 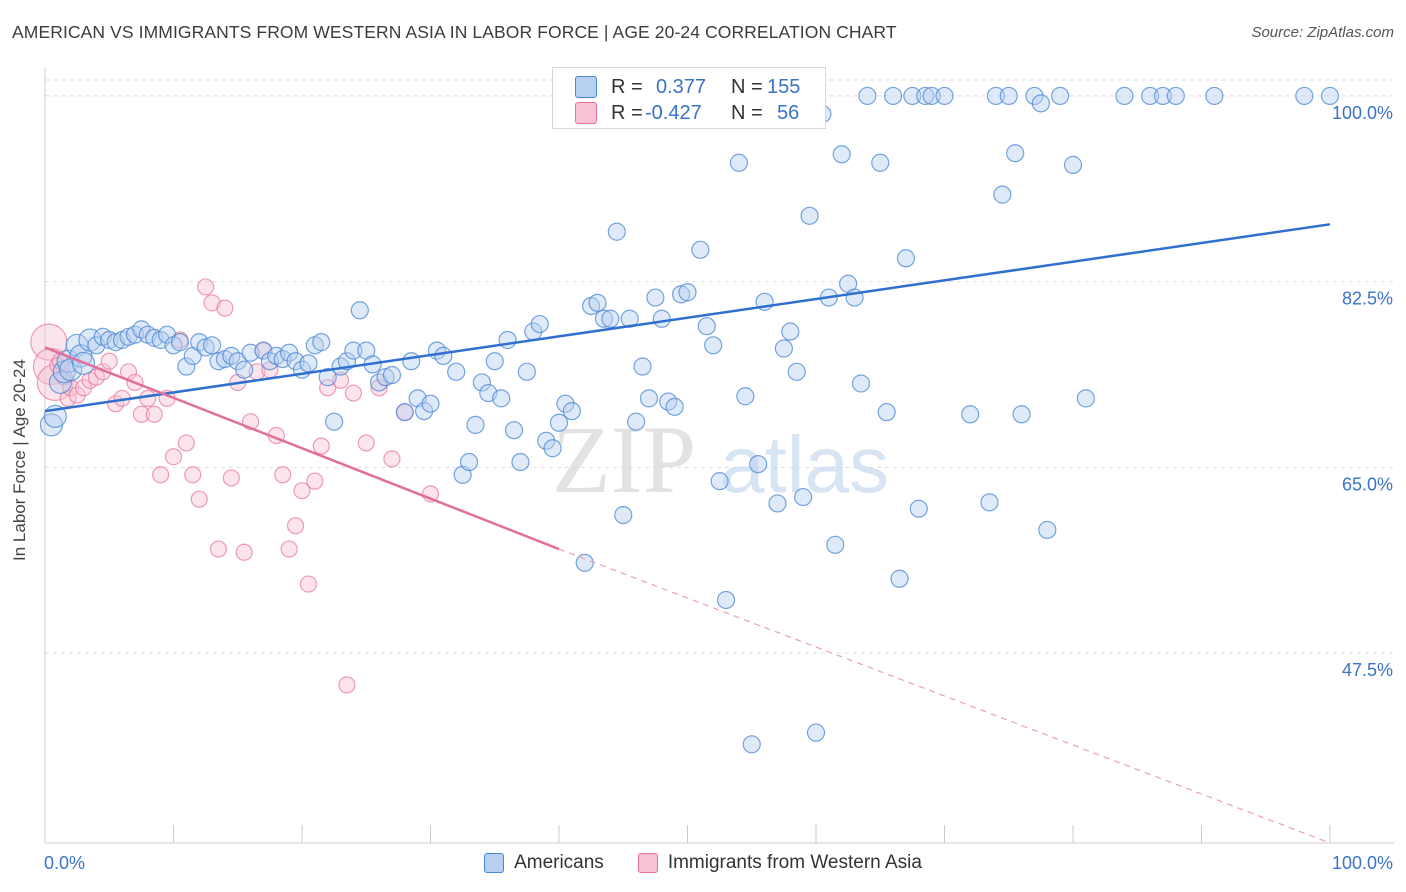 What do you see at coordinates (804, 464) in the screenshot?
I see `watermark-atlas: atlas` at bounding box center [804, 464].